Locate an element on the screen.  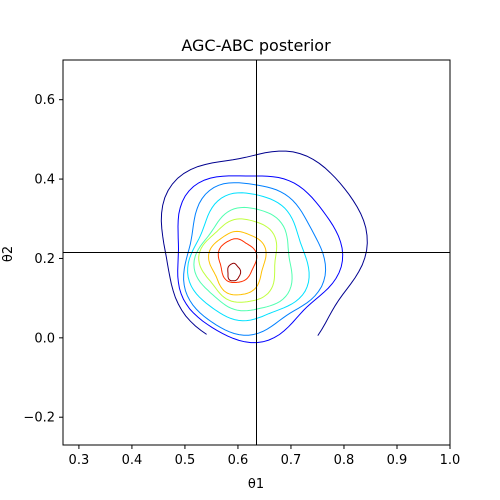
x-tick-label: 0.6 is located at coordinates (238, 460).